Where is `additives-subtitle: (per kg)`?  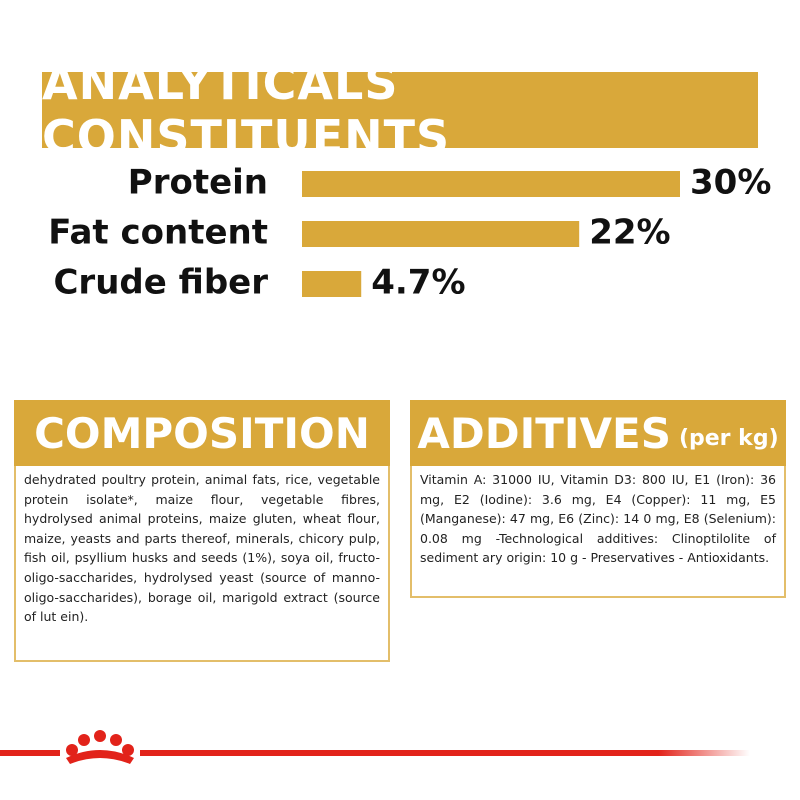 additives-subtitle: (per kg) is located at coordinates (728, 438).